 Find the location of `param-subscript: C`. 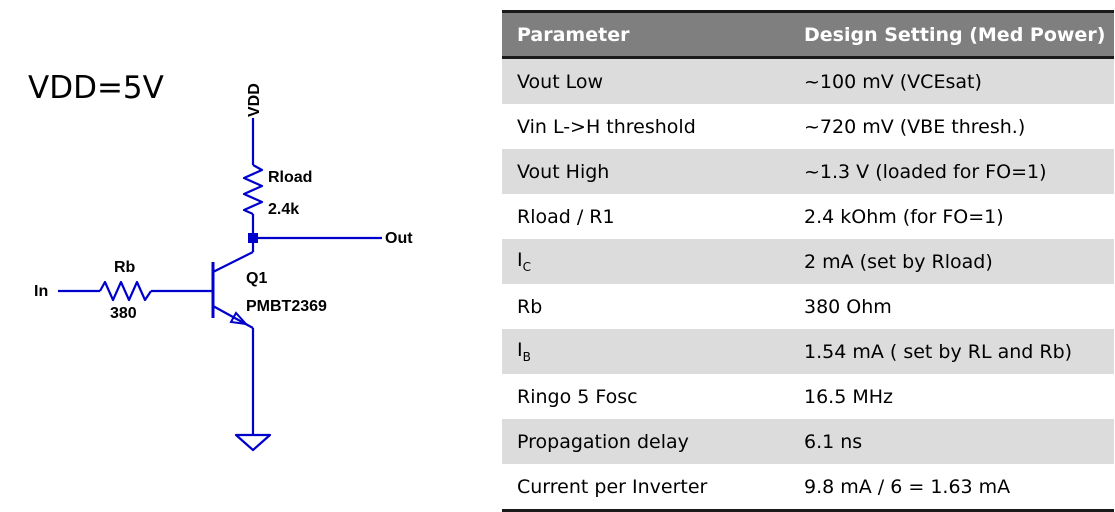

param-subscript: C is located at coordinates (526, 267).